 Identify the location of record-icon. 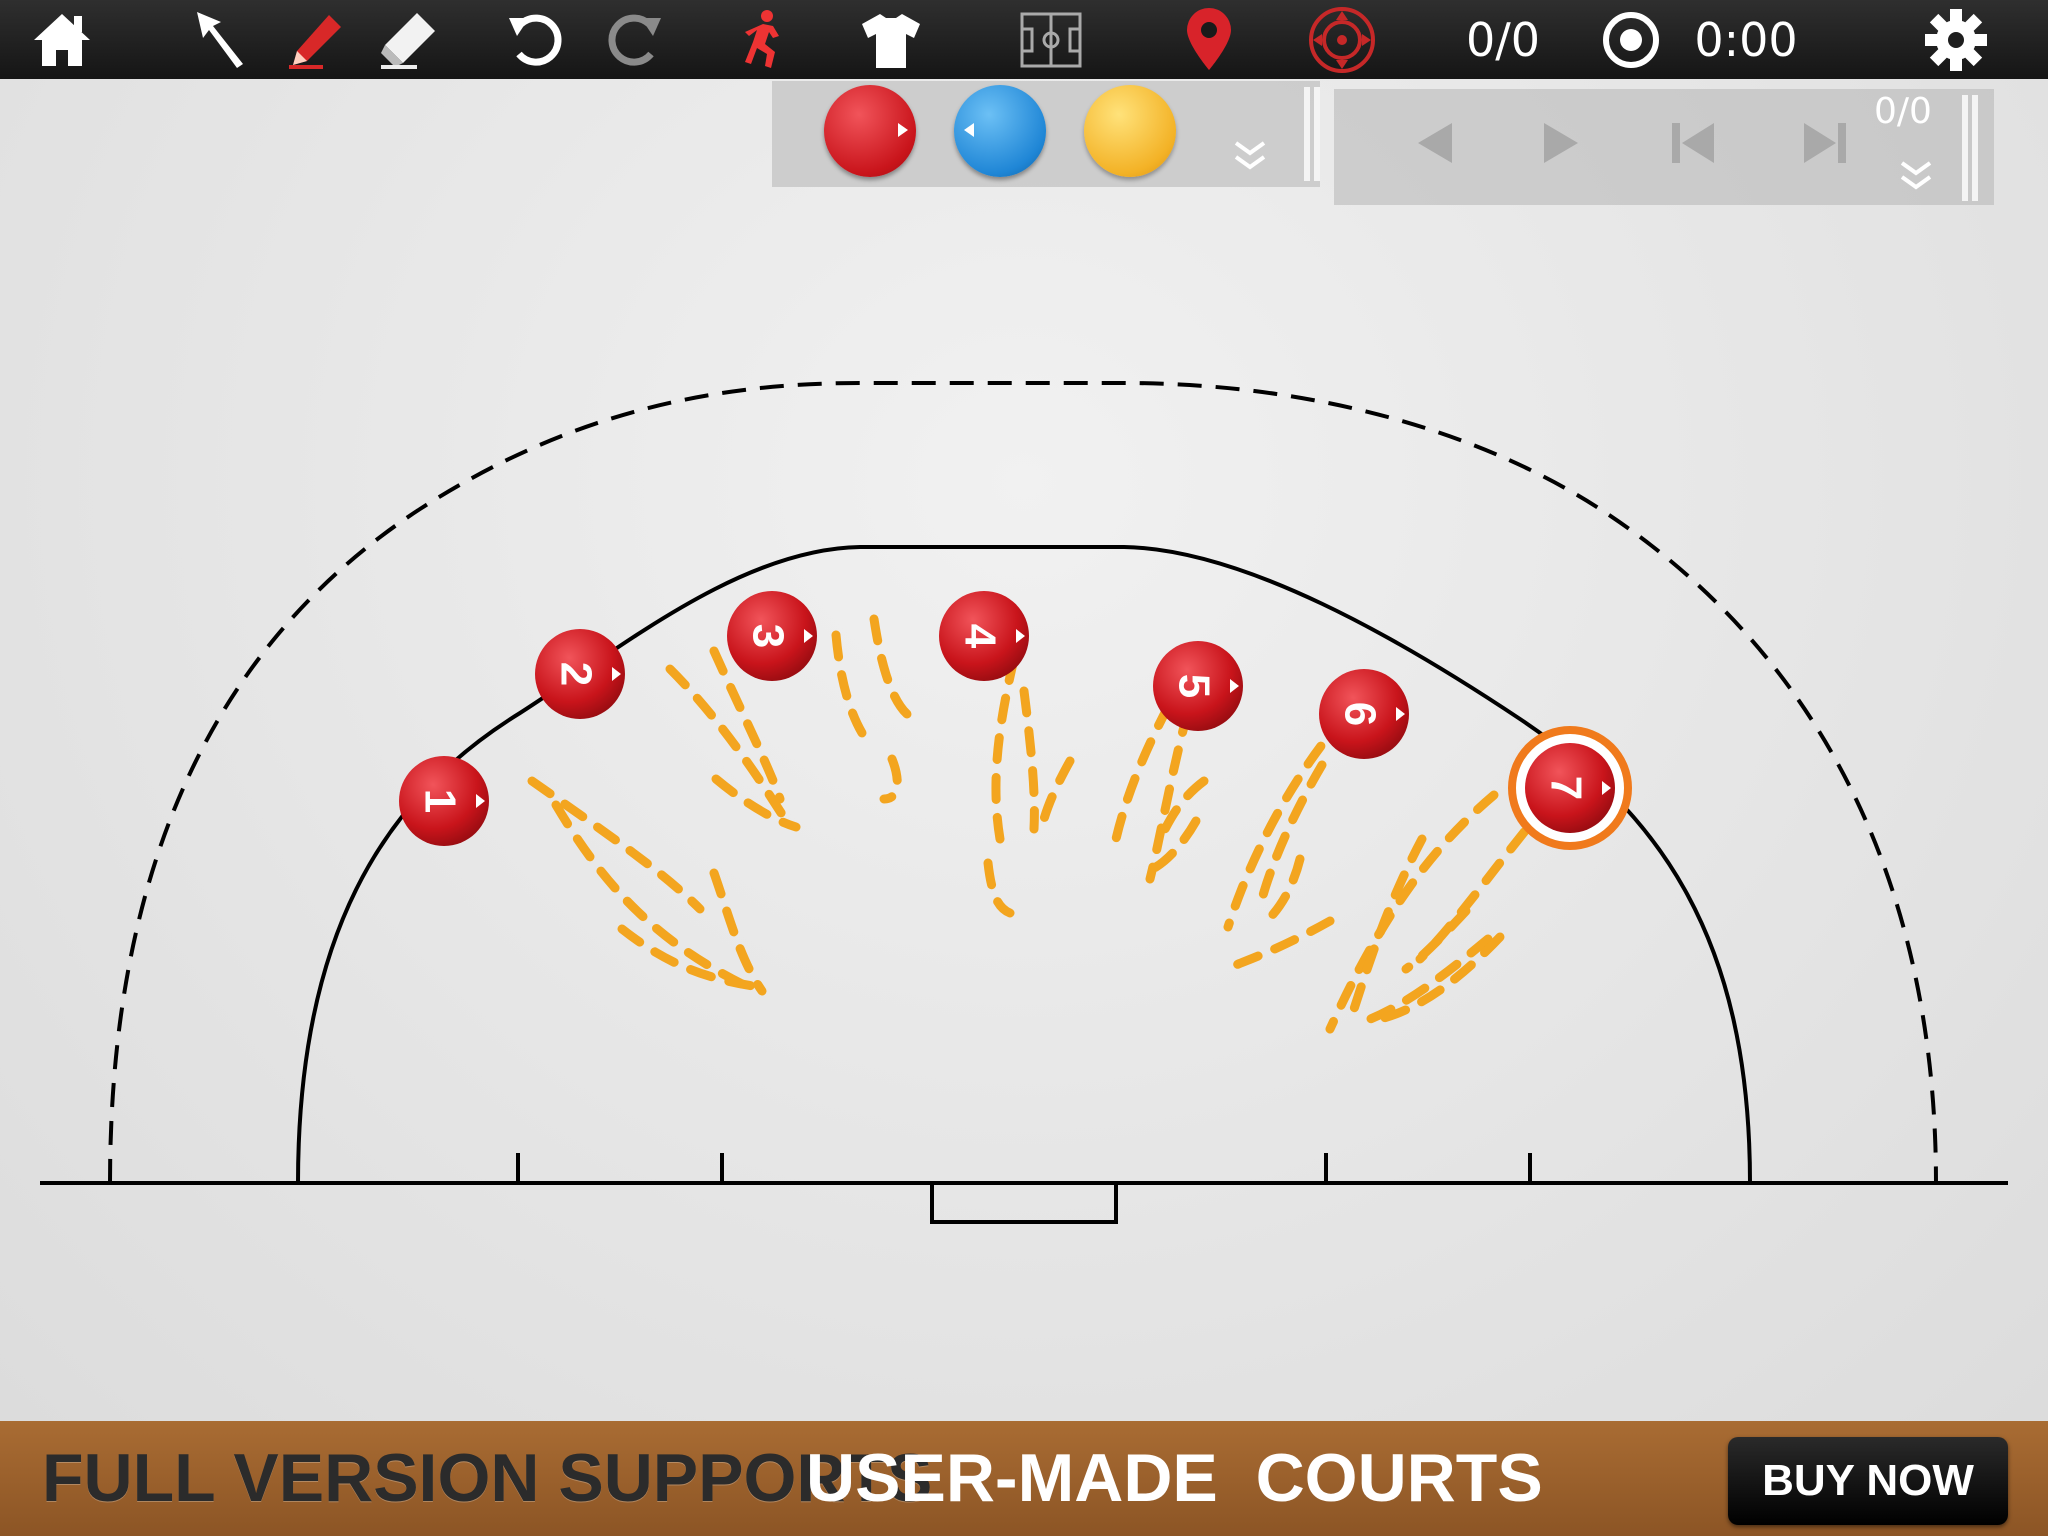
(1631, 39).